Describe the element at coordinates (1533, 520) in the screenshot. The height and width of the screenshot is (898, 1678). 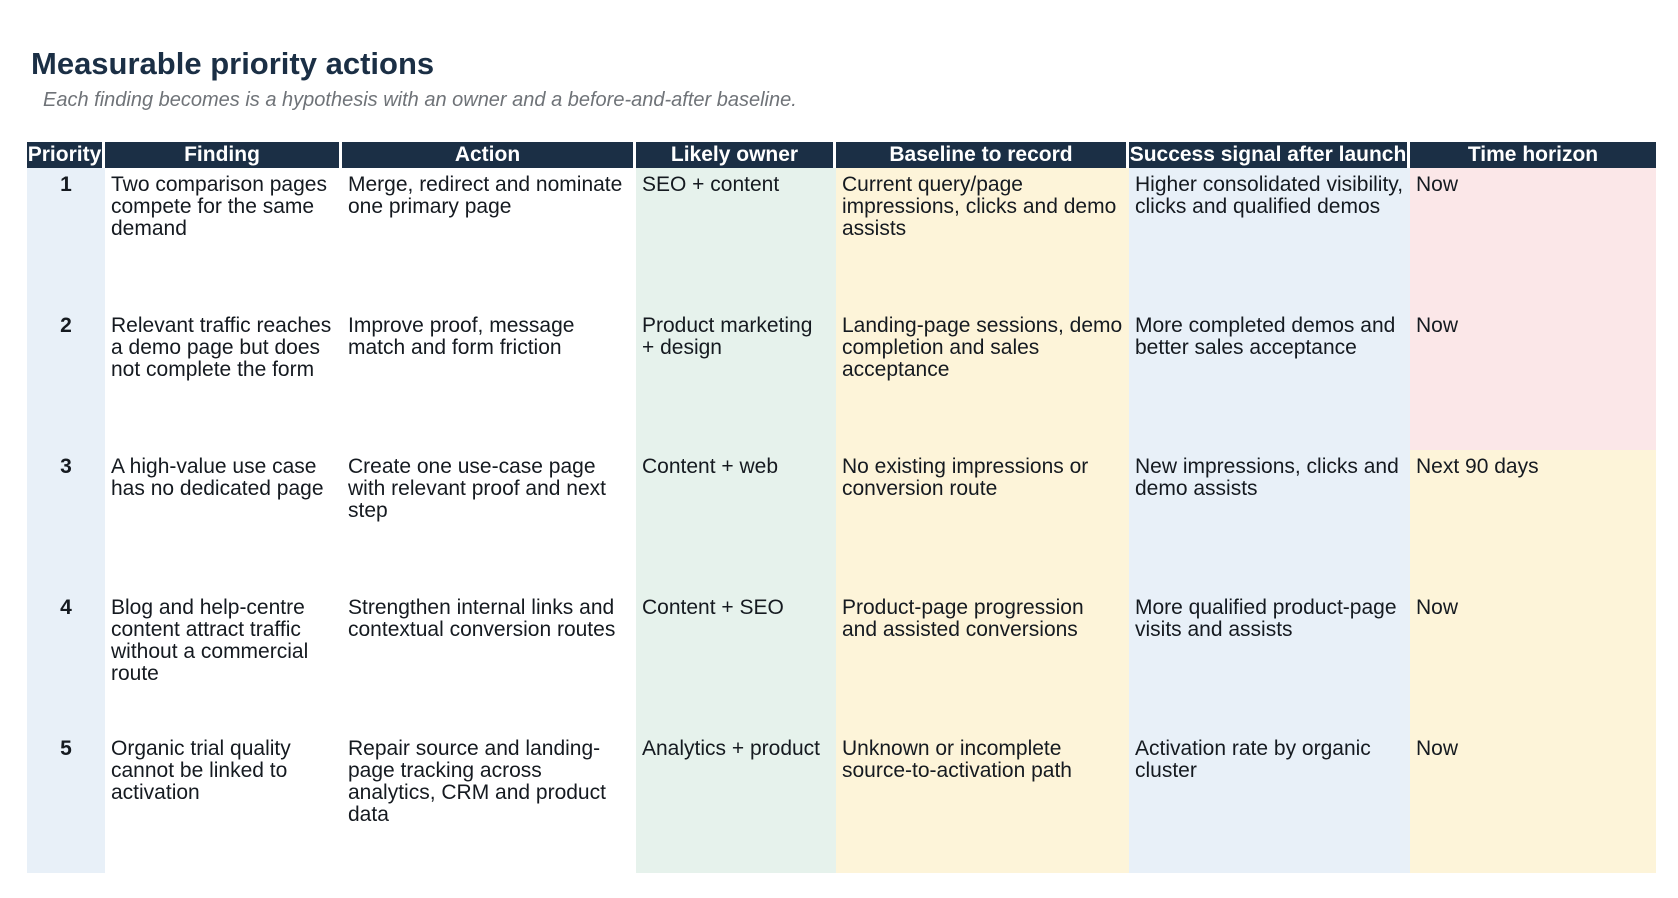
I see `time-horizon-cell: Next 90 days` at that location.